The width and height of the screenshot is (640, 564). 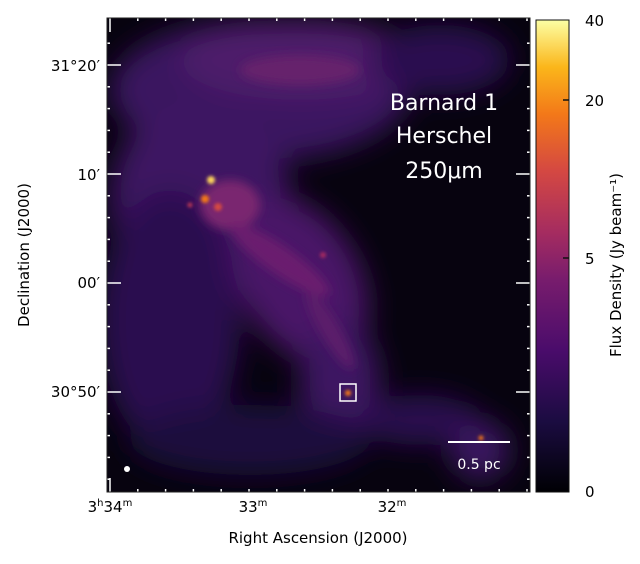 I want to click on colorbar-label: Flux Density (Jy beam⁻¹), so click(x=616, y=265).